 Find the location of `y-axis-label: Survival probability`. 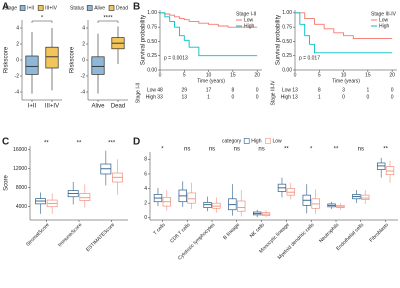

y-axis-label: Survival probability is located at coordinates (144, 40).